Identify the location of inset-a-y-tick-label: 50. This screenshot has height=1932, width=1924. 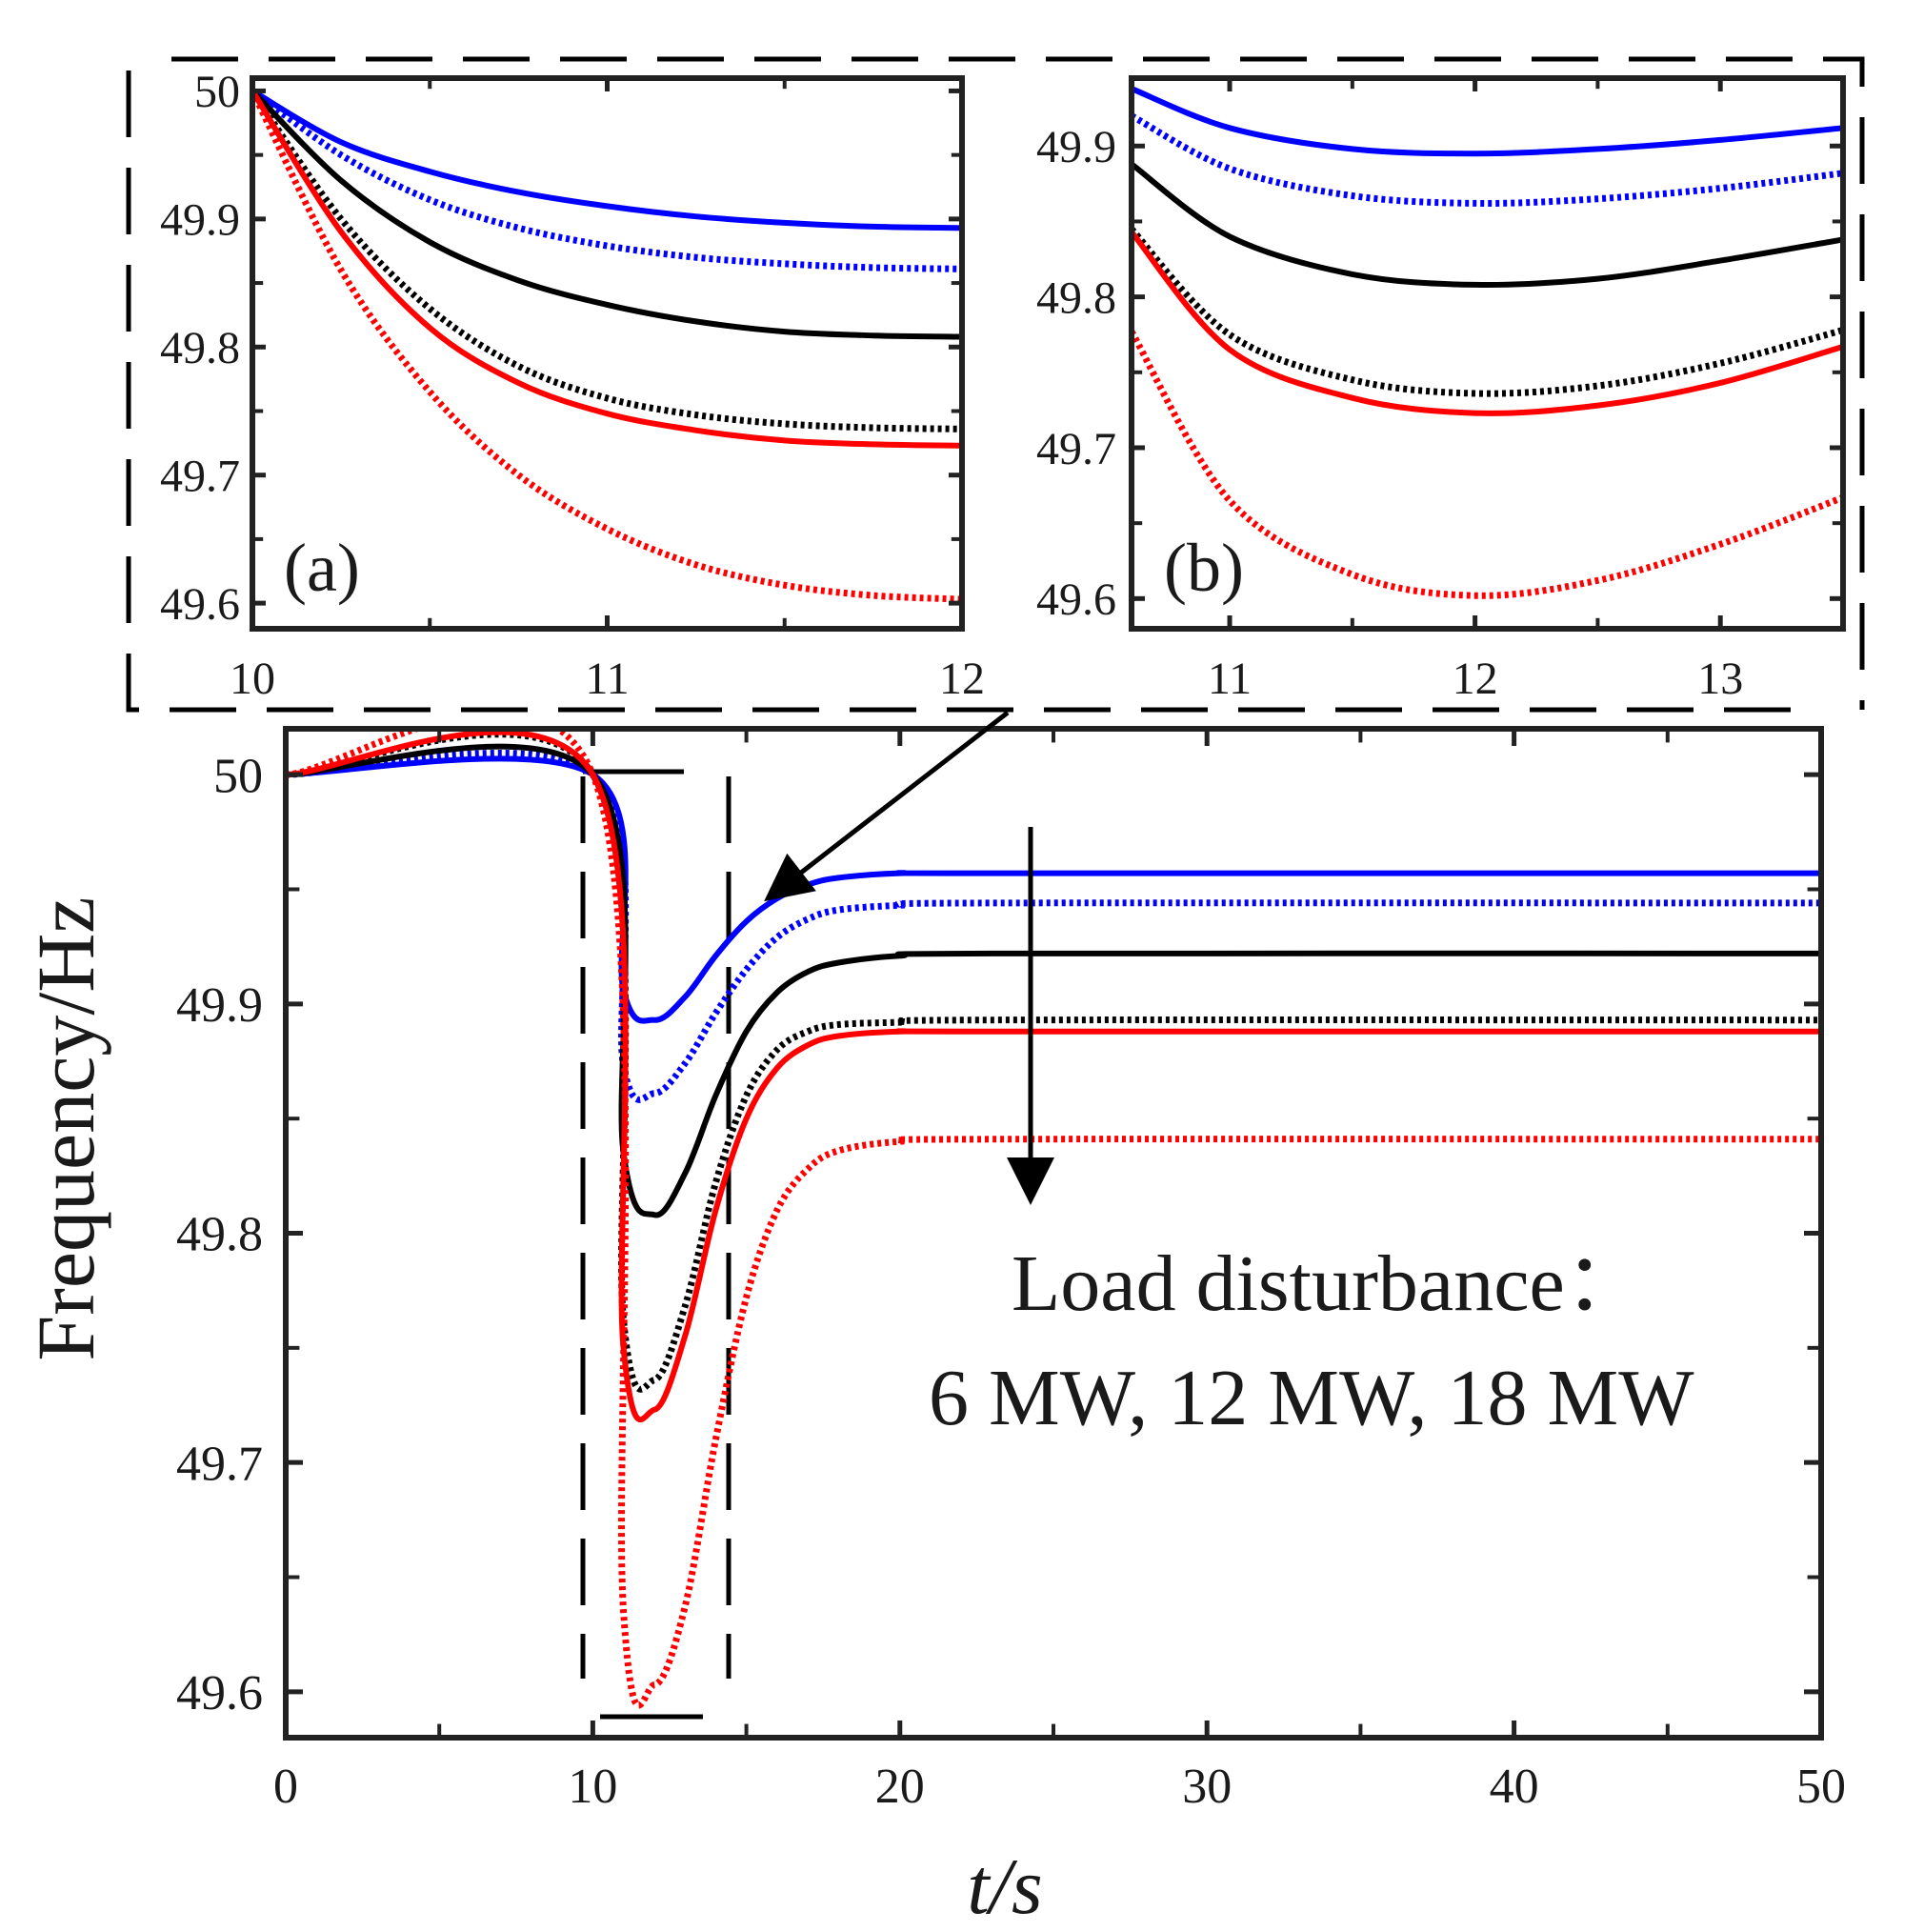
(217, 92).